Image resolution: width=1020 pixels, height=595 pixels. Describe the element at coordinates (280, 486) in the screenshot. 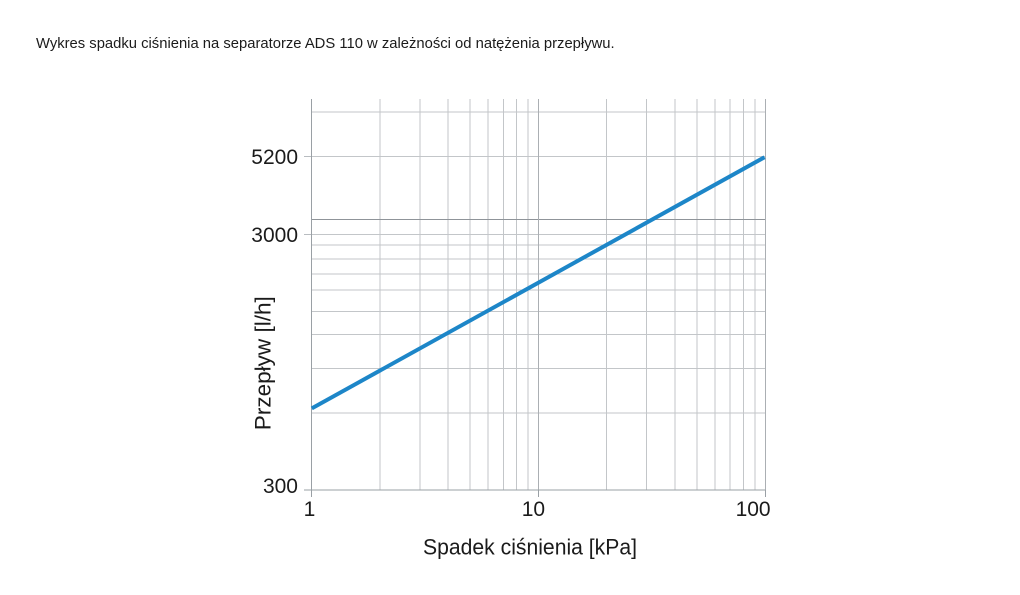

I see `svg-text: 300` at that location.